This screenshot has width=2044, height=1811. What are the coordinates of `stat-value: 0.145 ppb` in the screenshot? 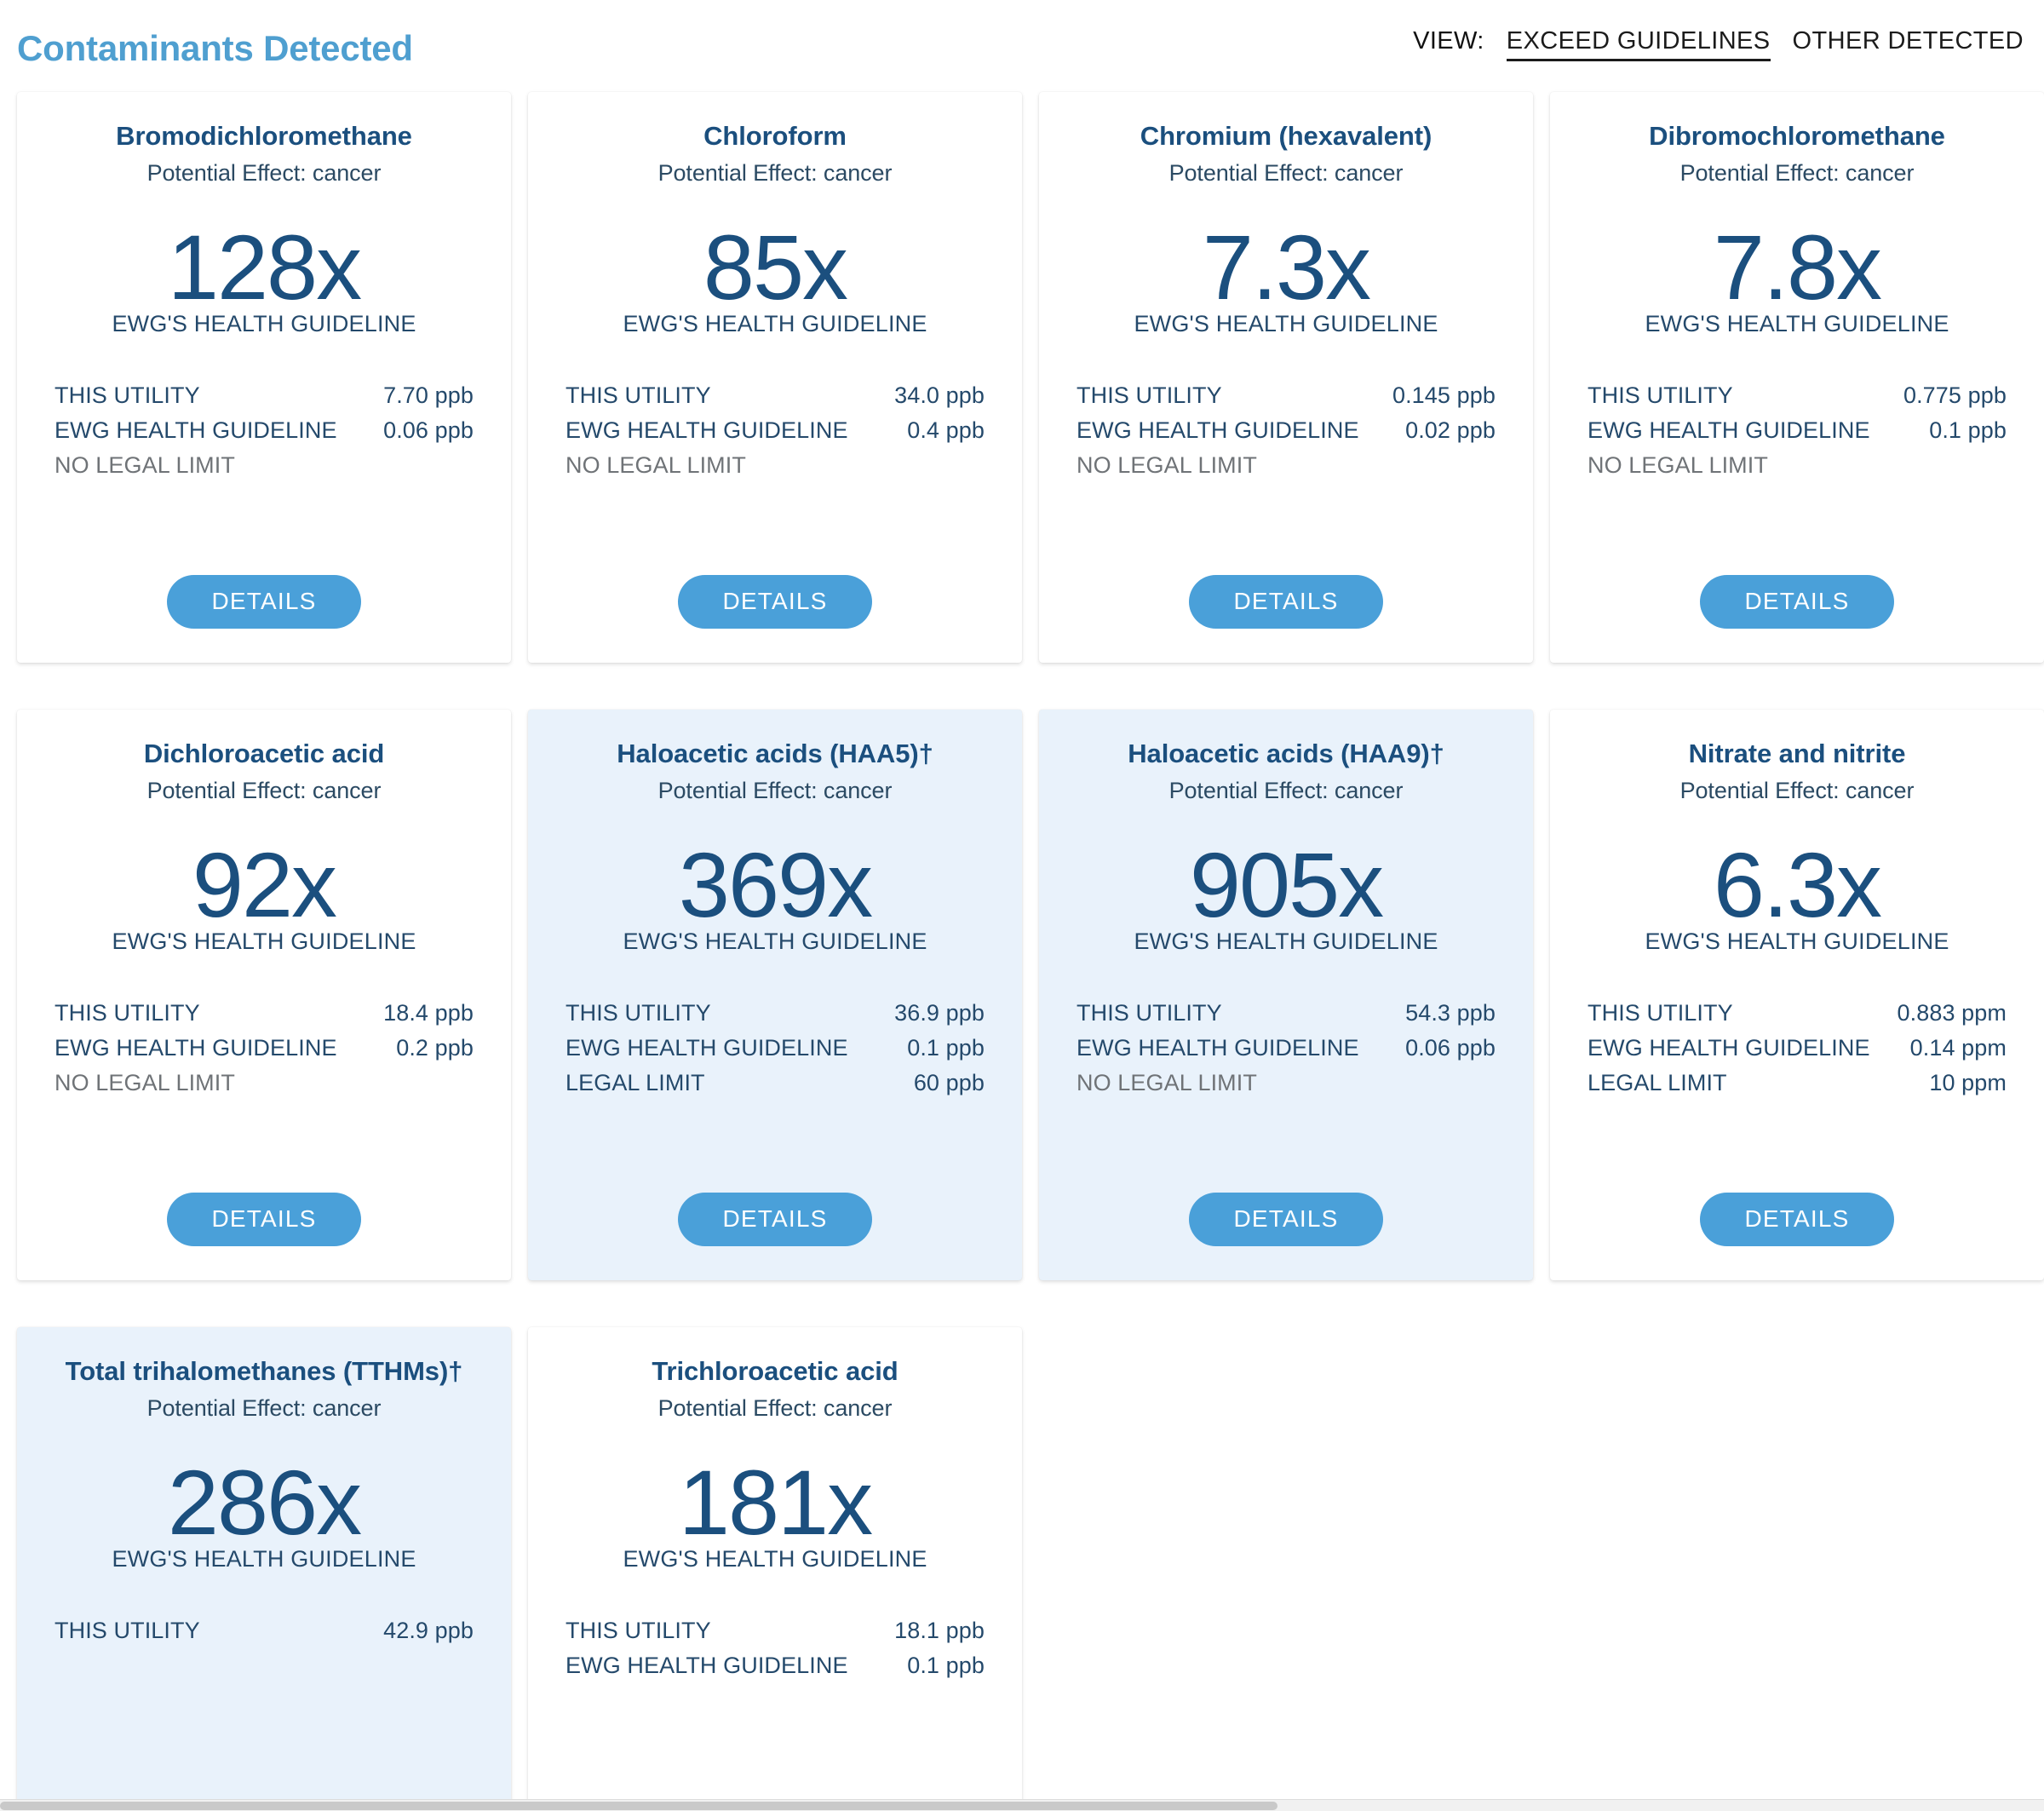 It's located at (1444, 395).